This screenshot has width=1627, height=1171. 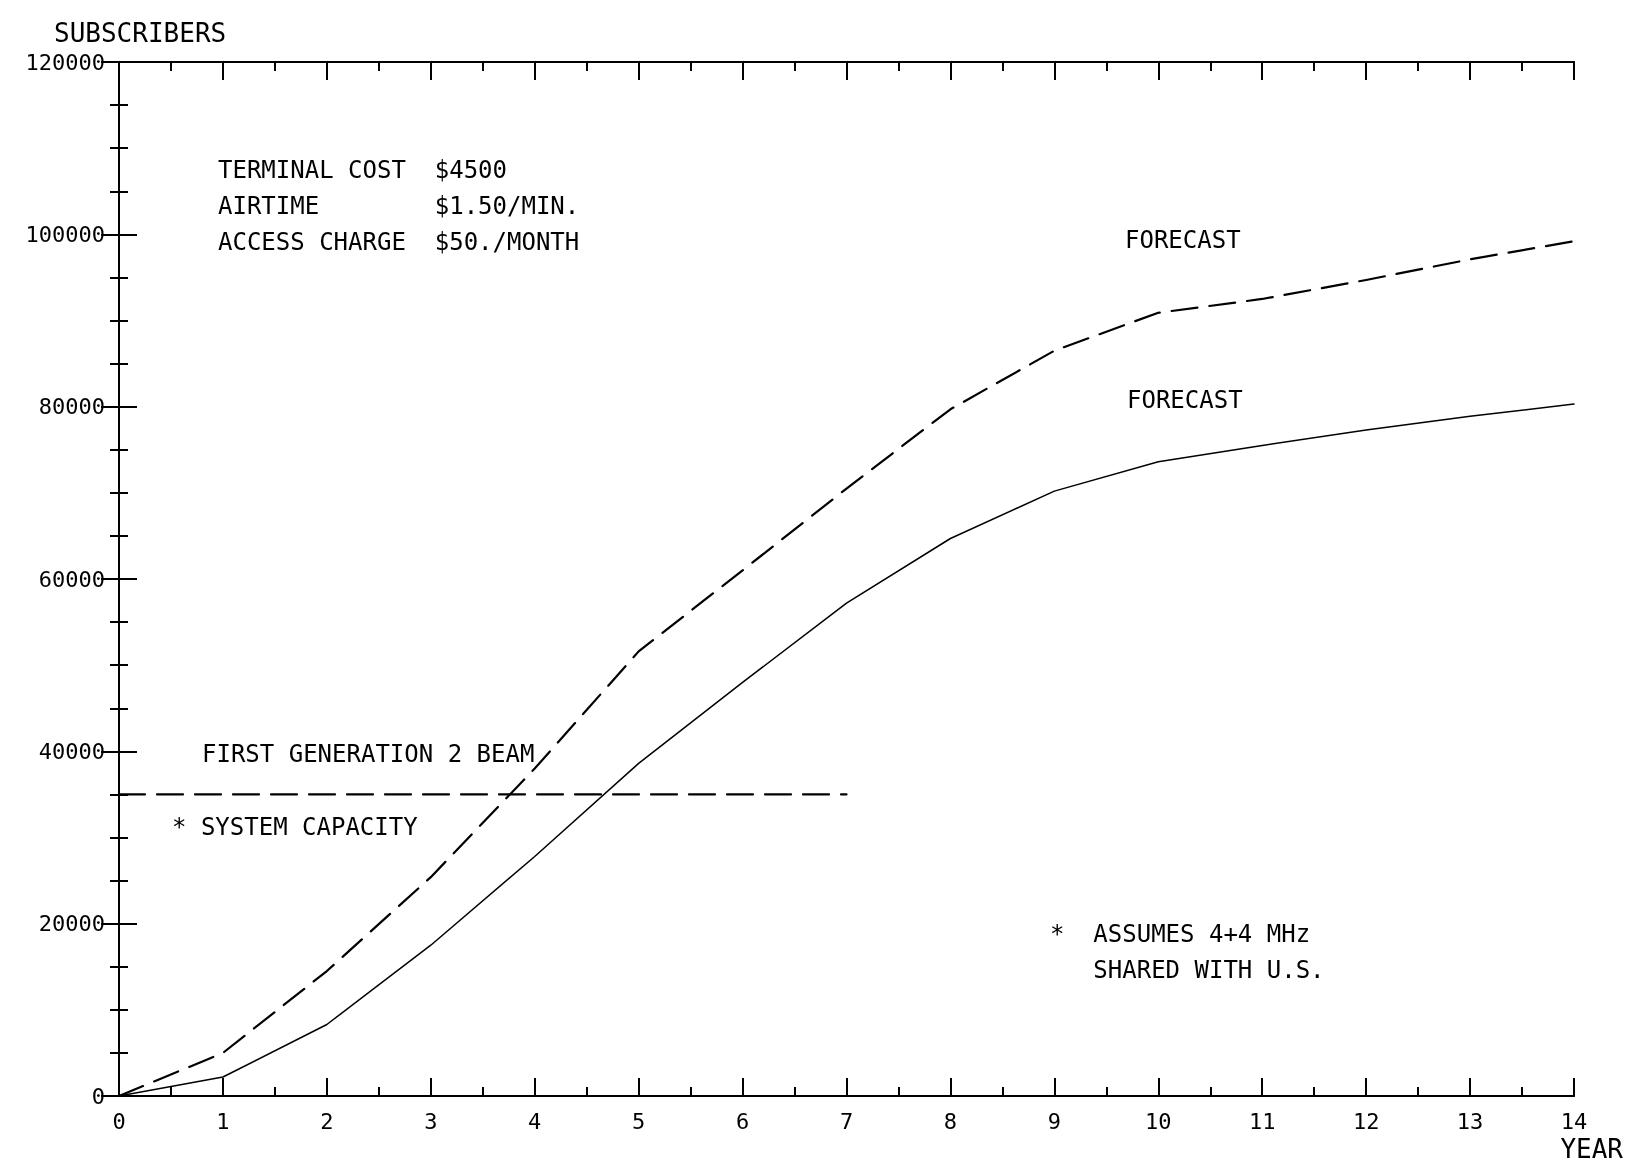 What do you see at coordinates (65, 62) in the screenshot?
I see `y-tick-label: 120000` at bounding box center [65, 62].